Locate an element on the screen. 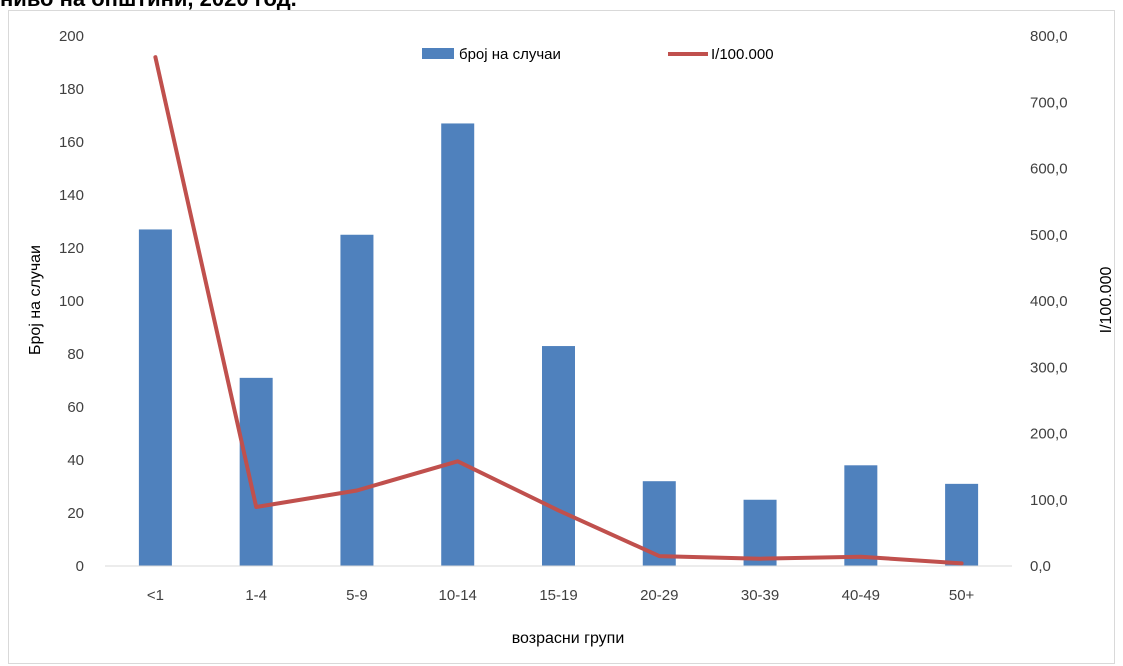 This screenshot has width=1123, height=666. y2-tick-label: 0,0 is located at coordinates (1040, 566).